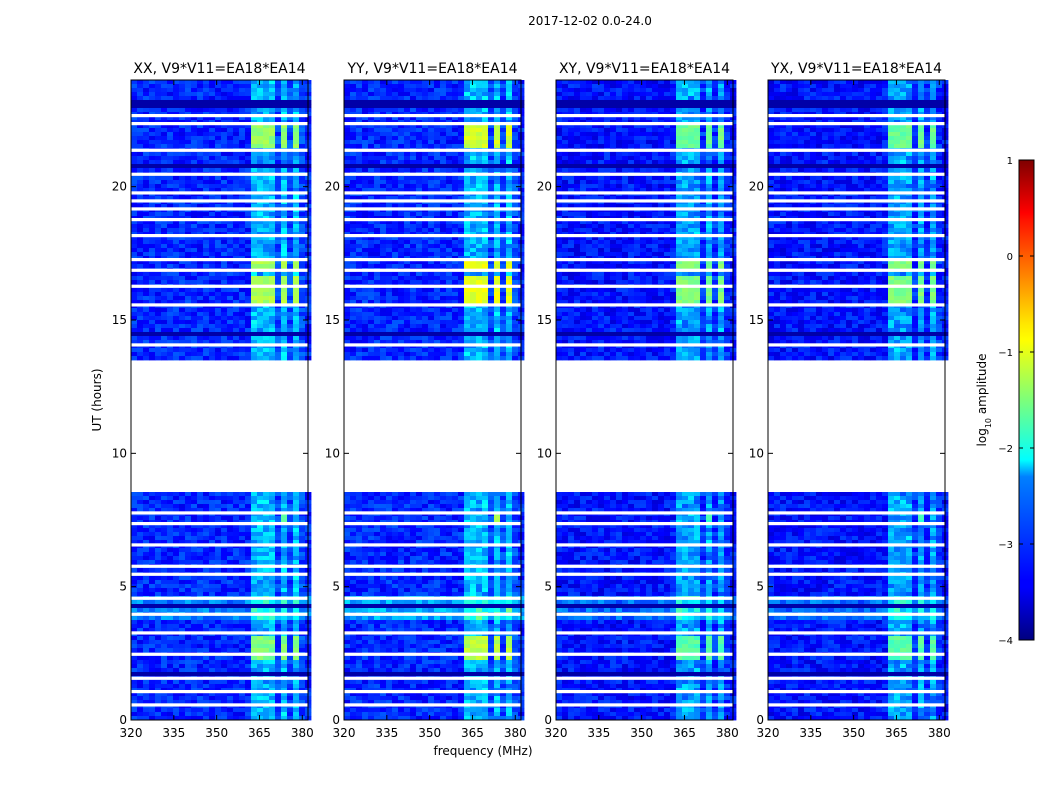 The image size is (1050, 800). I want to click on colorbar-tick-label: 0, so click(1010, 257).